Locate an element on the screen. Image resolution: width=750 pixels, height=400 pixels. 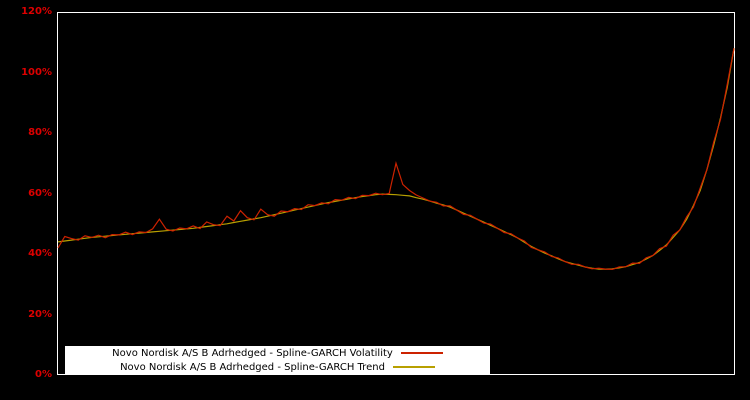
y-axis-labels: 0% 20% 40% 60% 80% 100% 120% is located at coordinates (26, 200).